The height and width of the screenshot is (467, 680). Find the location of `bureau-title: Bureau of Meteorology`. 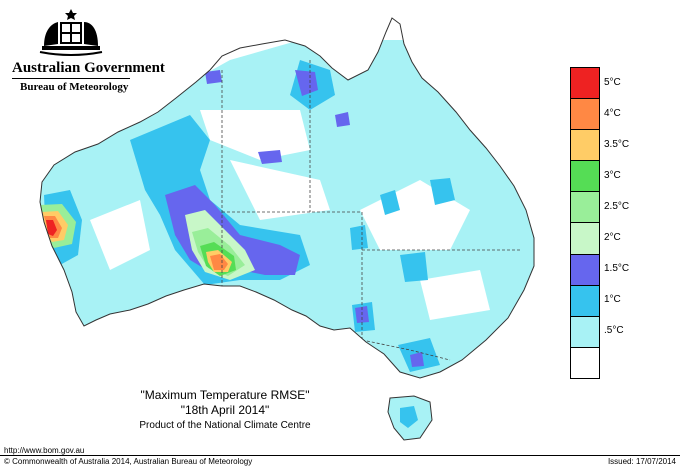

bureau-title: Bureau of Meteorology is located at coordinates (74, 87).